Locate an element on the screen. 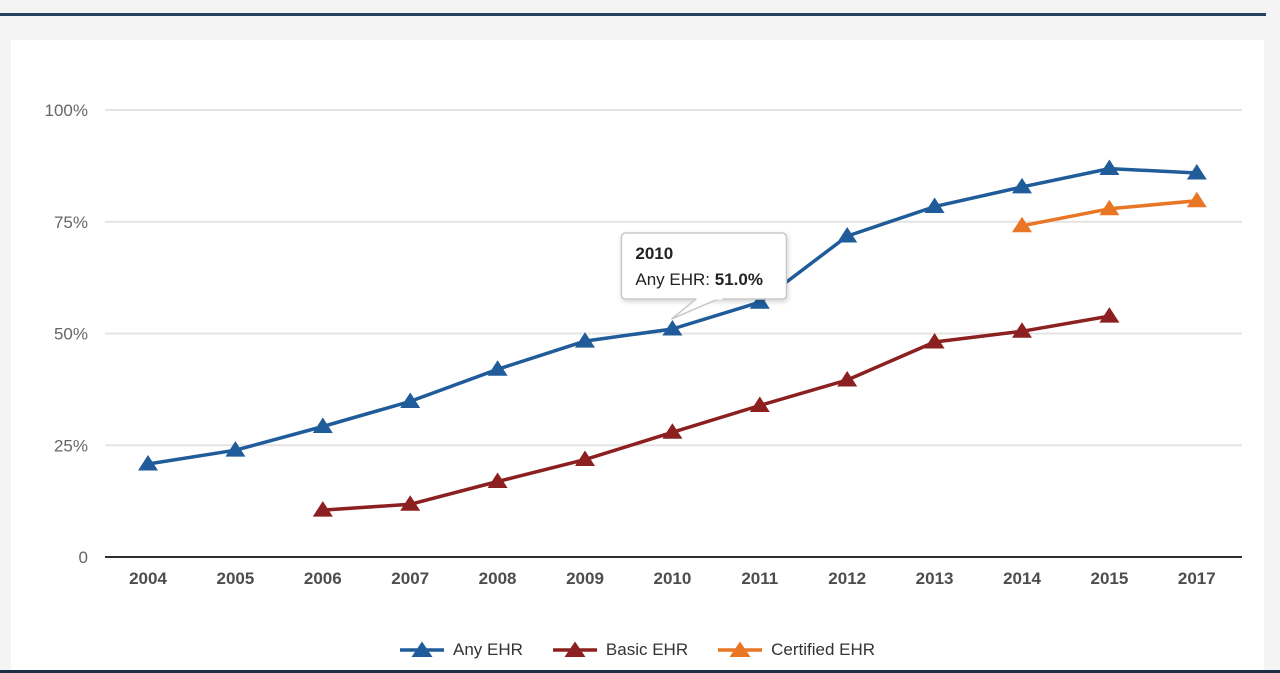 This screenshot has width=1280, height=673. marker-any-ehr-2009 is located at coordinates (585, 340).